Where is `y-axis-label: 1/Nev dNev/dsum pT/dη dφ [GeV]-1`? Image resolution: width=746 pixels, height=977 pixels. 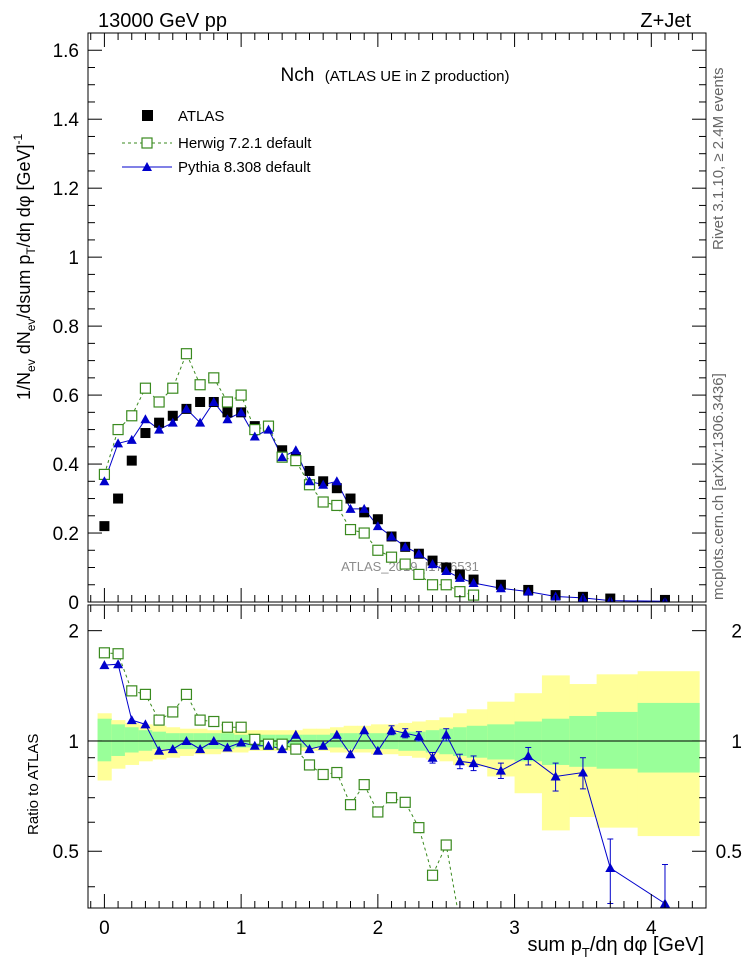
y-axis-label: 1/Nev dNev/dsum pT/dη dφ [GeV]-1 is located at coordinates (24, 266).